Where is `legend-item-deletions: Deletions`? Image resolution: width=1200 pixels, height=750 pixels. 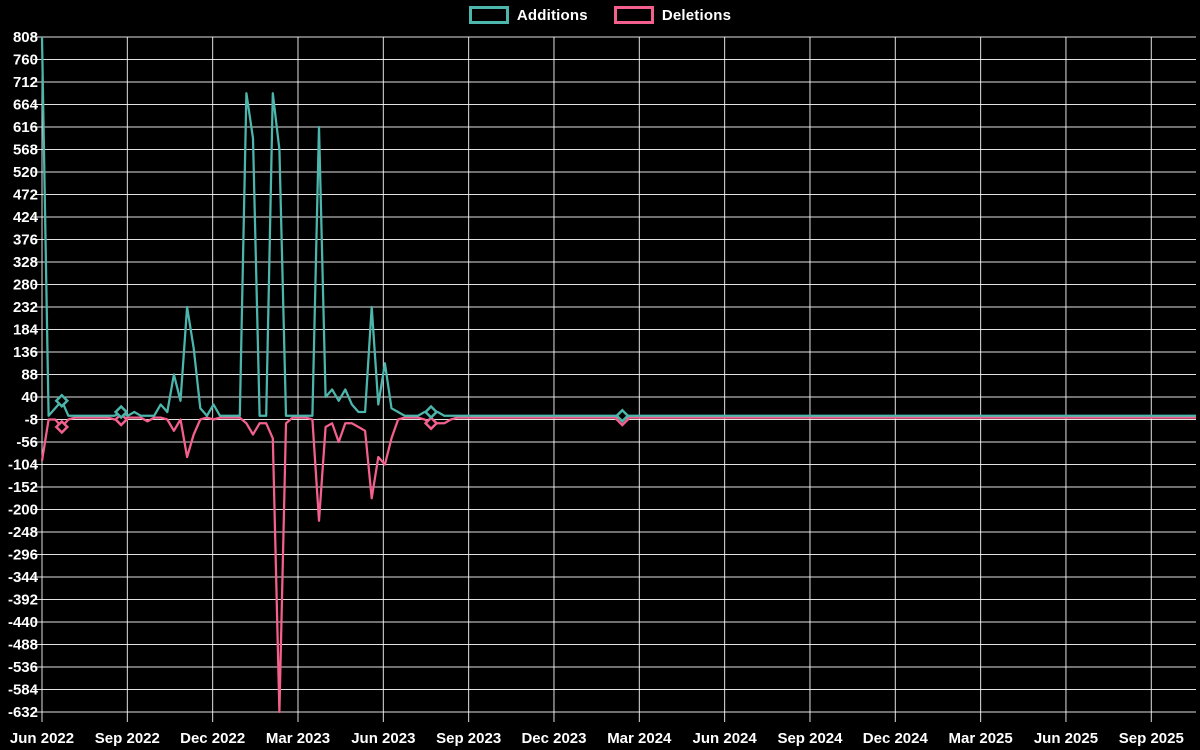 legend-item-deletions: Deletions is located at coordinates (672, 15).